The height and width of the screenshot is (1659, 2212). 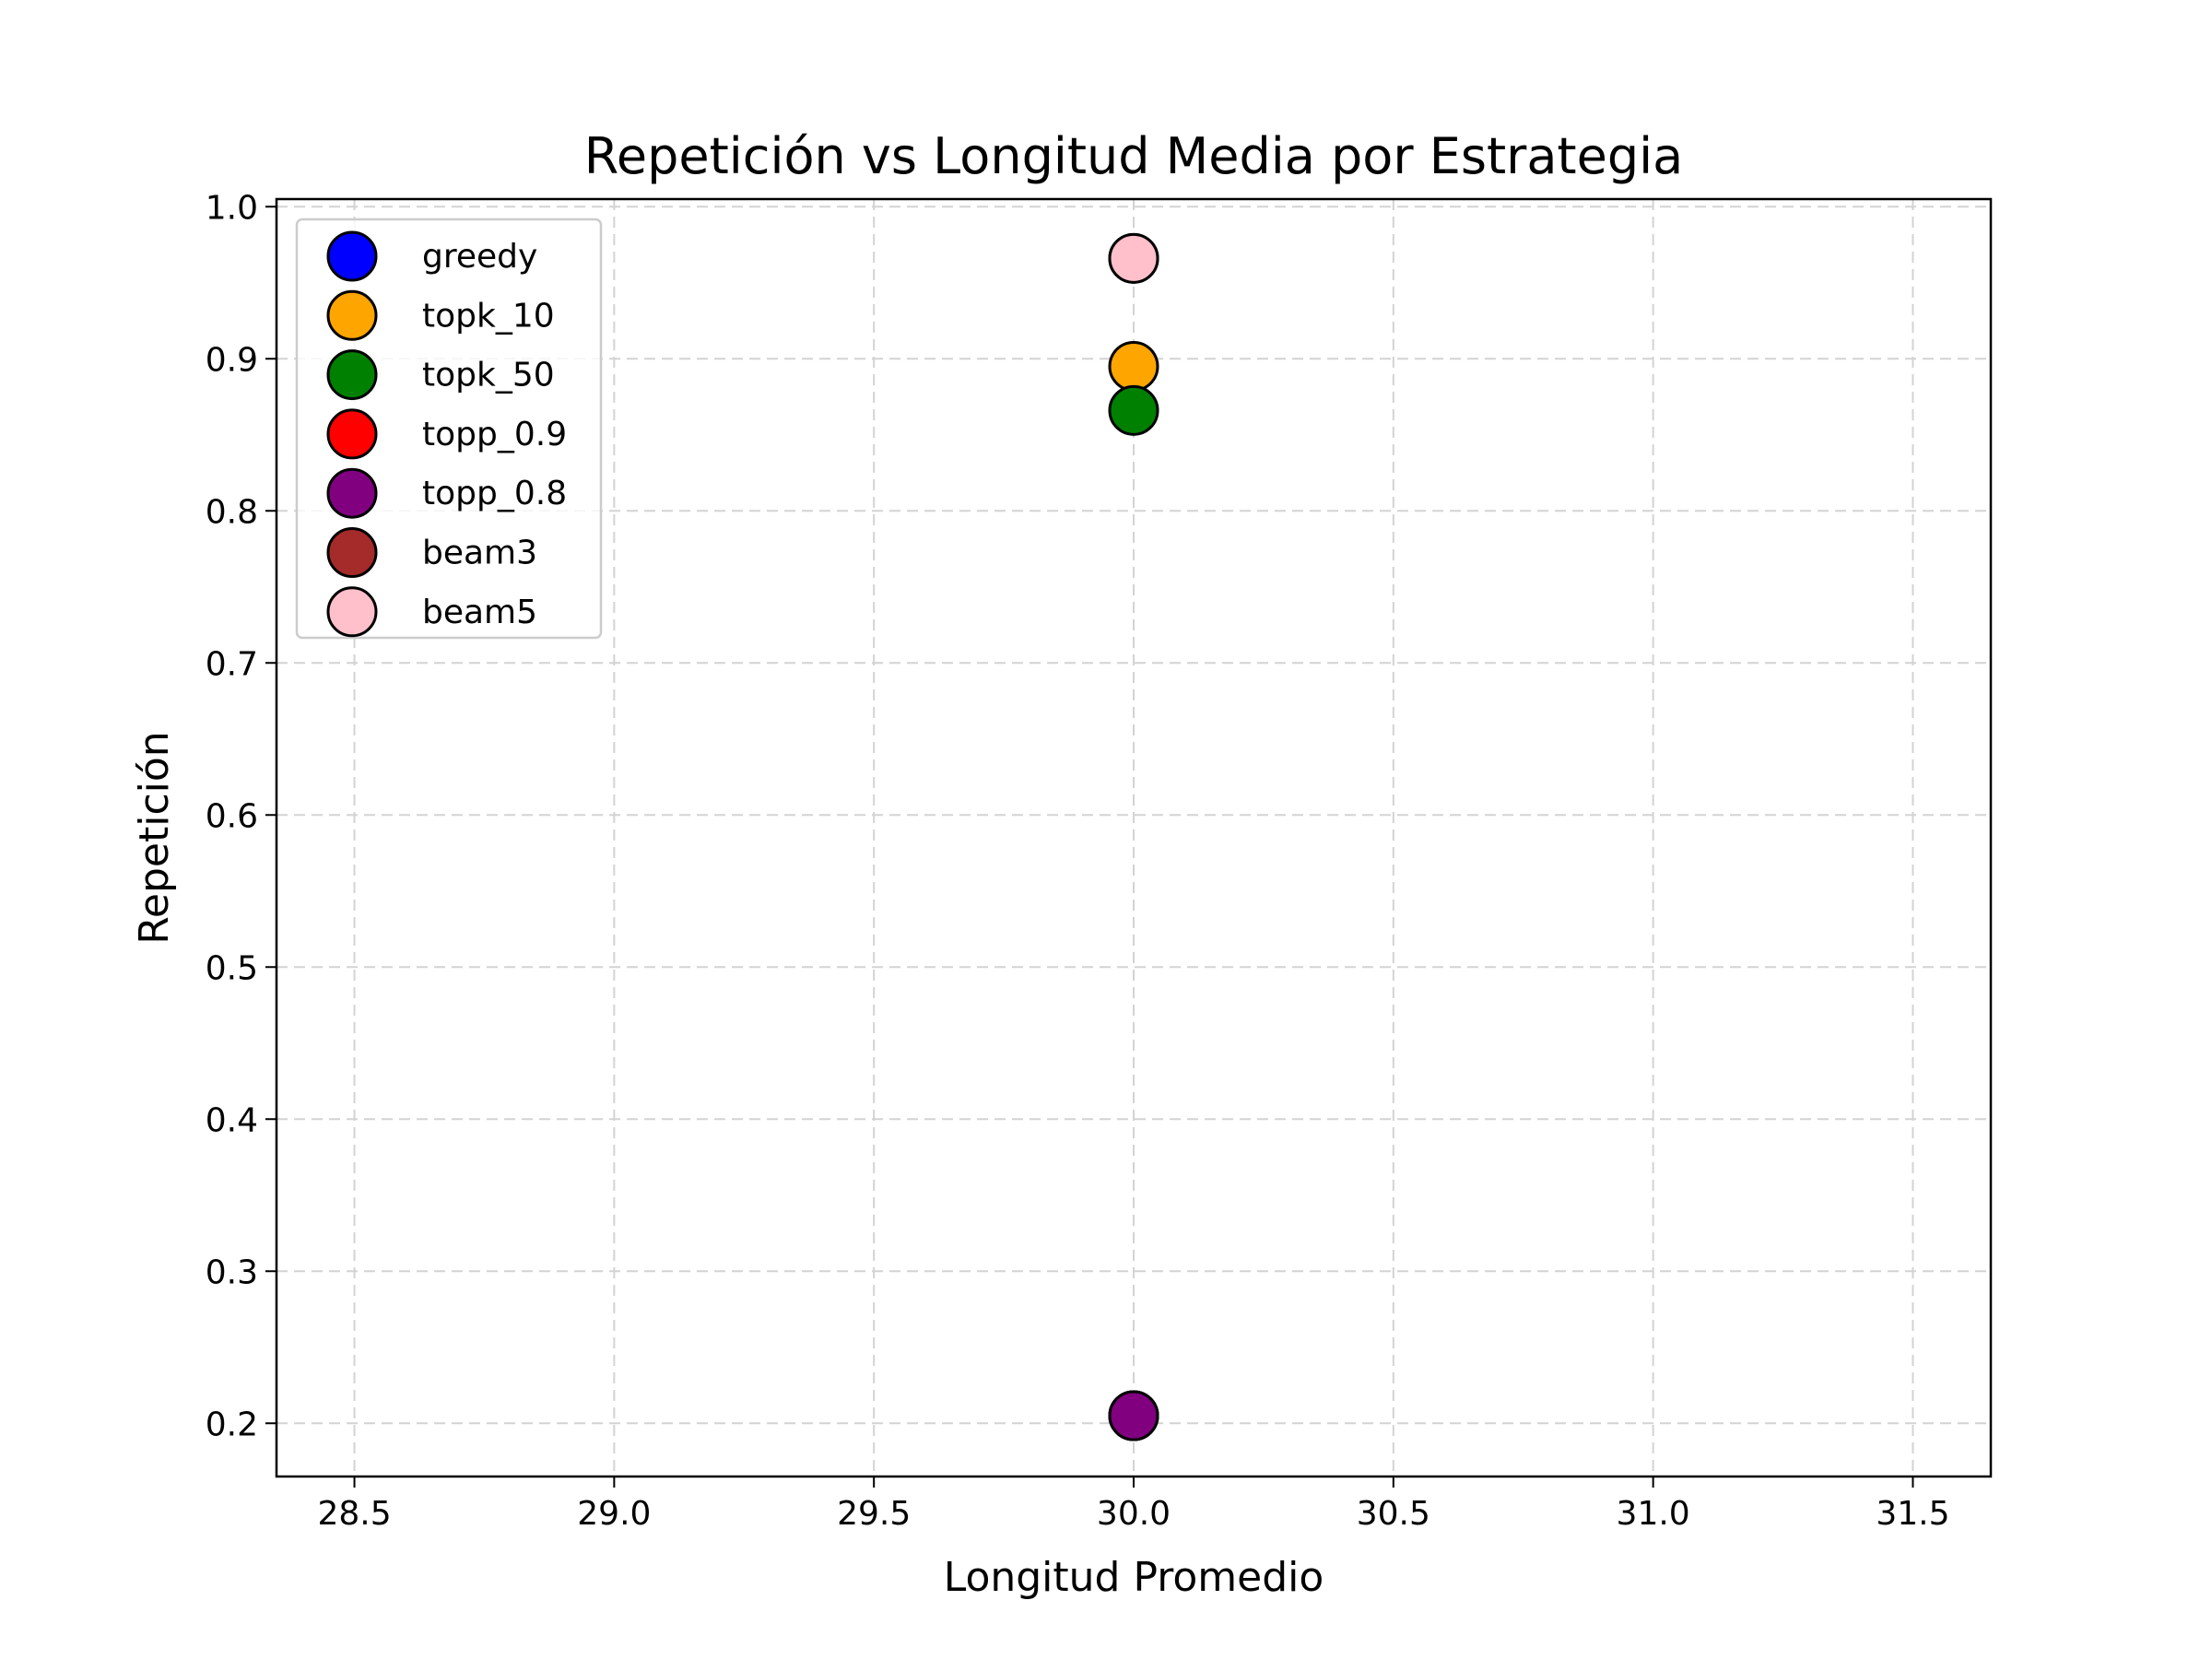 What do you see at coordinates (232, 1120) in the screenshot?
I see `y-tick-label: 0.4` at bounding box center [232, 1120].